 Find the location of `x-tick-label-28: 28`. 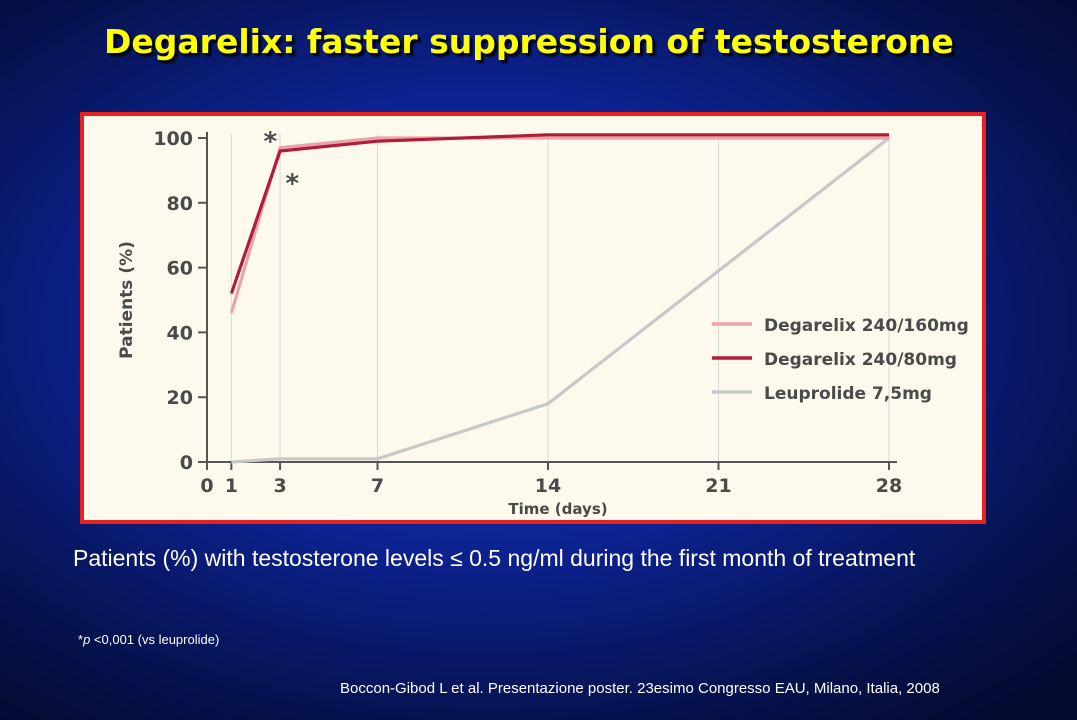

x-tick-label-28: 28 is located at coordinates (889, 486).